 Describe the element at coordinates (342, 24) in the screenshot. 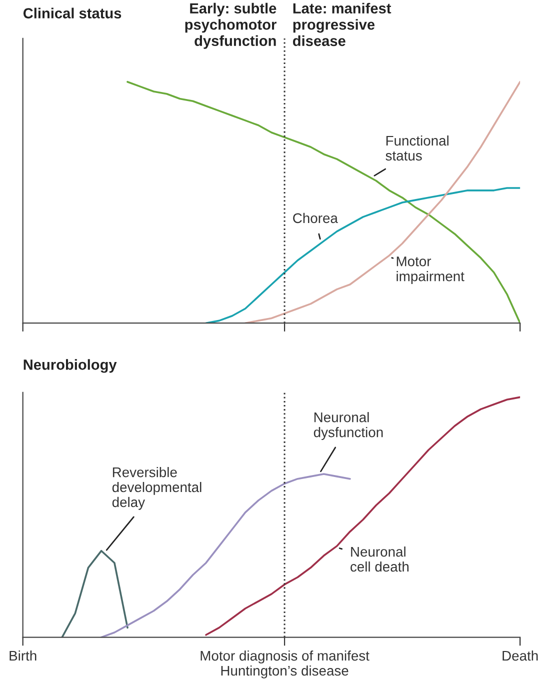

I see `text: Late: manifest progressive disease` at that location.